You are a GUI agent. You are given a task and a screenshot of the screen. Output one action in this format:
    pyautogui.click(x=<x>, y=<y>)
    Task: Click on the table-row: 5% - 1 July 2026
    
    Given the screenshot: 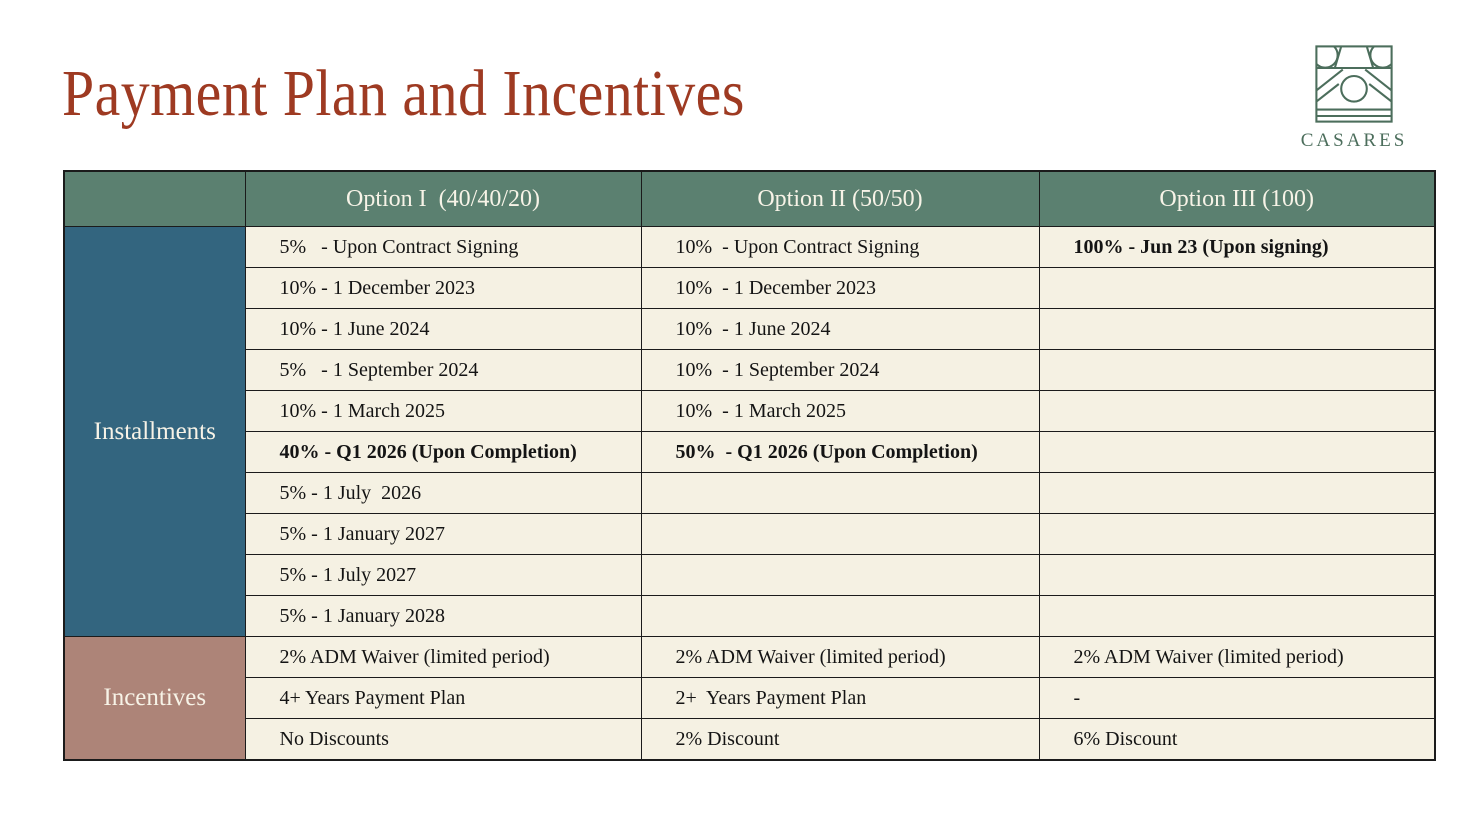 What is the action you would take?
    pyautogui.click(x=750, y=493)
    